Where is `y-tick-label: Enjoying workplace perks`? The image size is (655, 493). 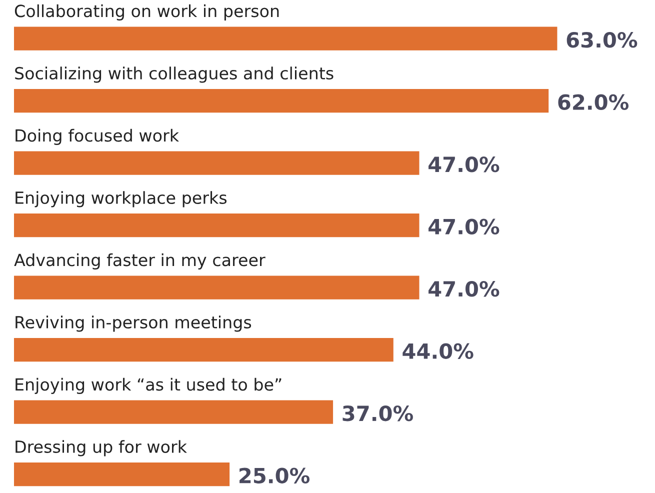 y-tick-label: Enjoying workplace perks is located at coordinates (121, 199).